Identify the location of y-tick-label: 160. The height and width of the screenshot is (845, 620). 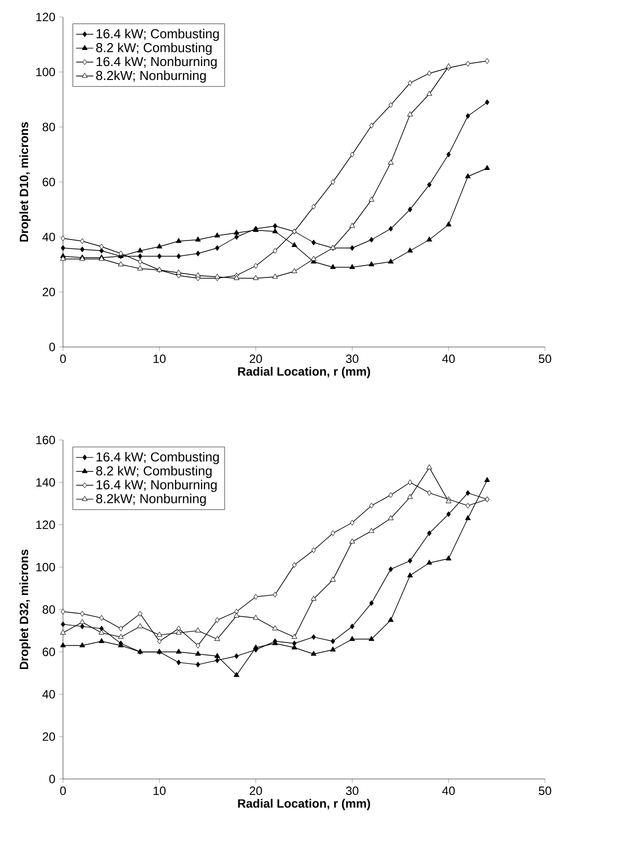
(45, 440).